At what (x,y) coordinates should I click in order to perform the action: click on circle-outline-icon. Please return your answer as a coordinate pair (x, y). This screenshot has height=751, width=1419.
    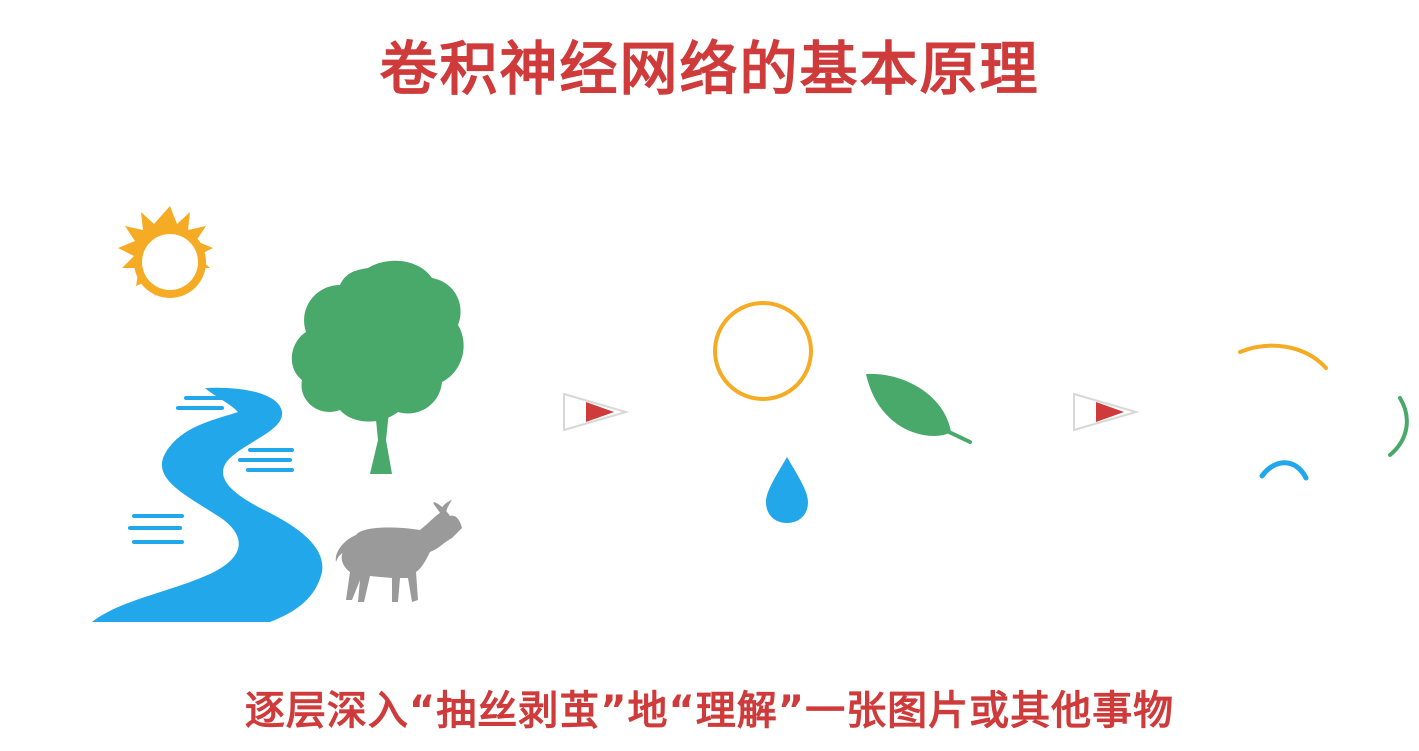
    Looking at the image, I should click on (763, 351).